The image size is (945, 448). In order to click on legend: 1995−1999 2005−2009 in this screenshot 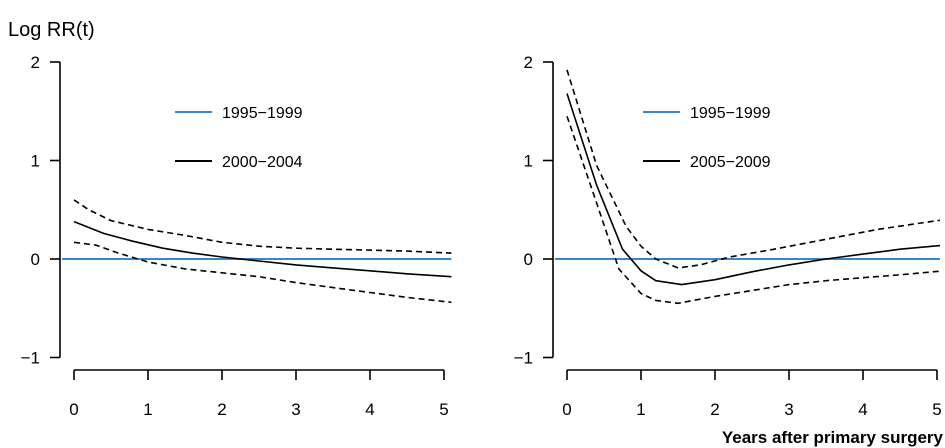, I will do `click(707, 138)`.